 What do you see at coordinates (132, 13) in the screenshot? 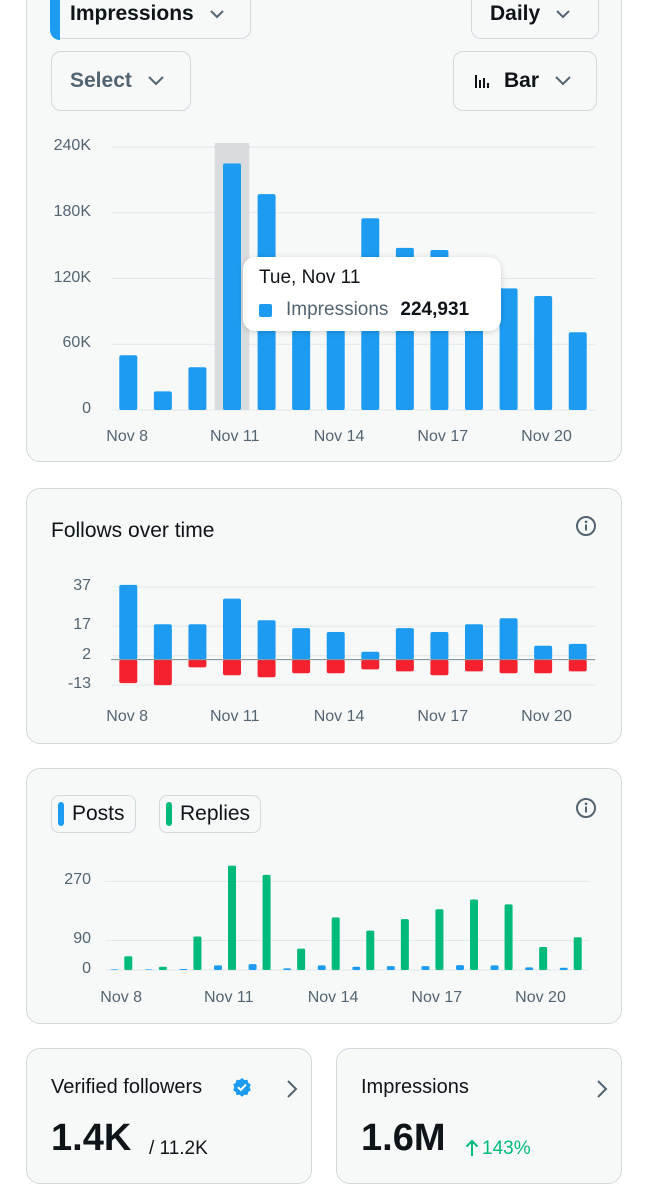
I see `metric-dropdown-label: Impressions` at bounding box center [132, 13].